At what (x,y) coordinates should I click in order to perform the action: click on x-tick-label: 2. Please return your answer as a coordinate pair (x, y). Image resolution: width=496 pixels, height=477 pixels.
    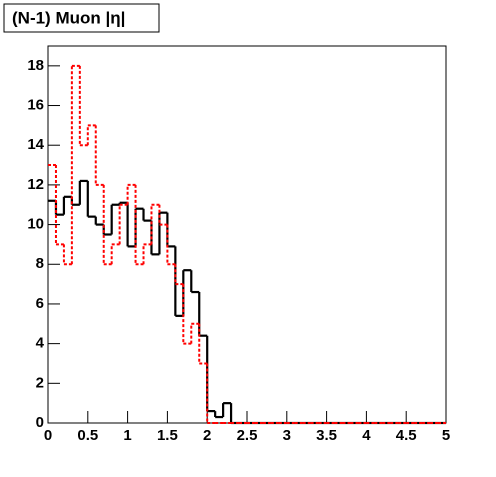
    Looking at the image, I should click on (207, 435).